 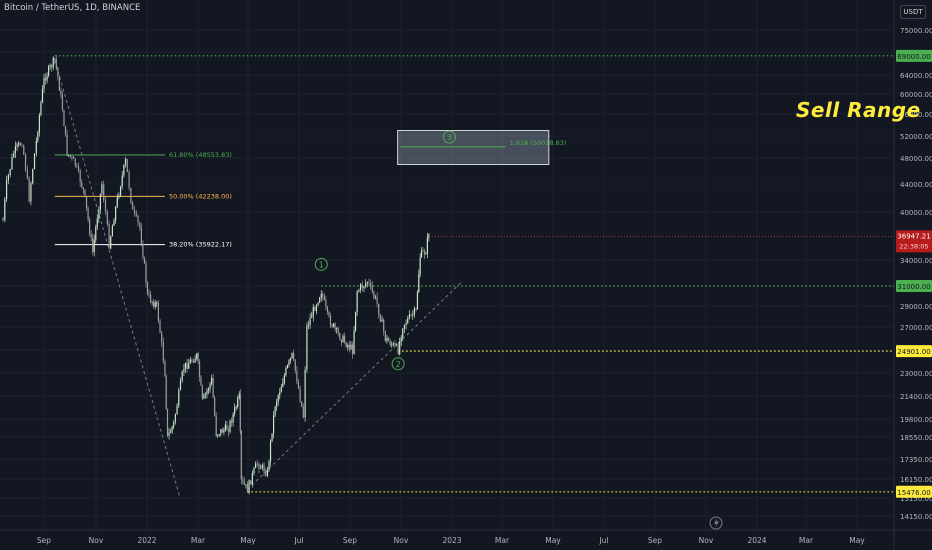 I want to click on fib-label: 50.00% (42238.00), so click(x=200, y=196).